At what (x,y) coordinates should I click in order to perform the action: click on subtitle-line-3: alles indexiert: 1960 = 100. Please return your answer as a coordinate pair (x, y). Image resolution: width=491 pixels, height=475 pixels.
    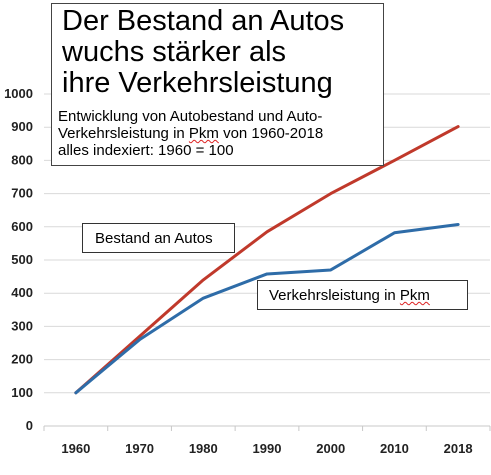
    Looking at the image, I should click on (146, 150).